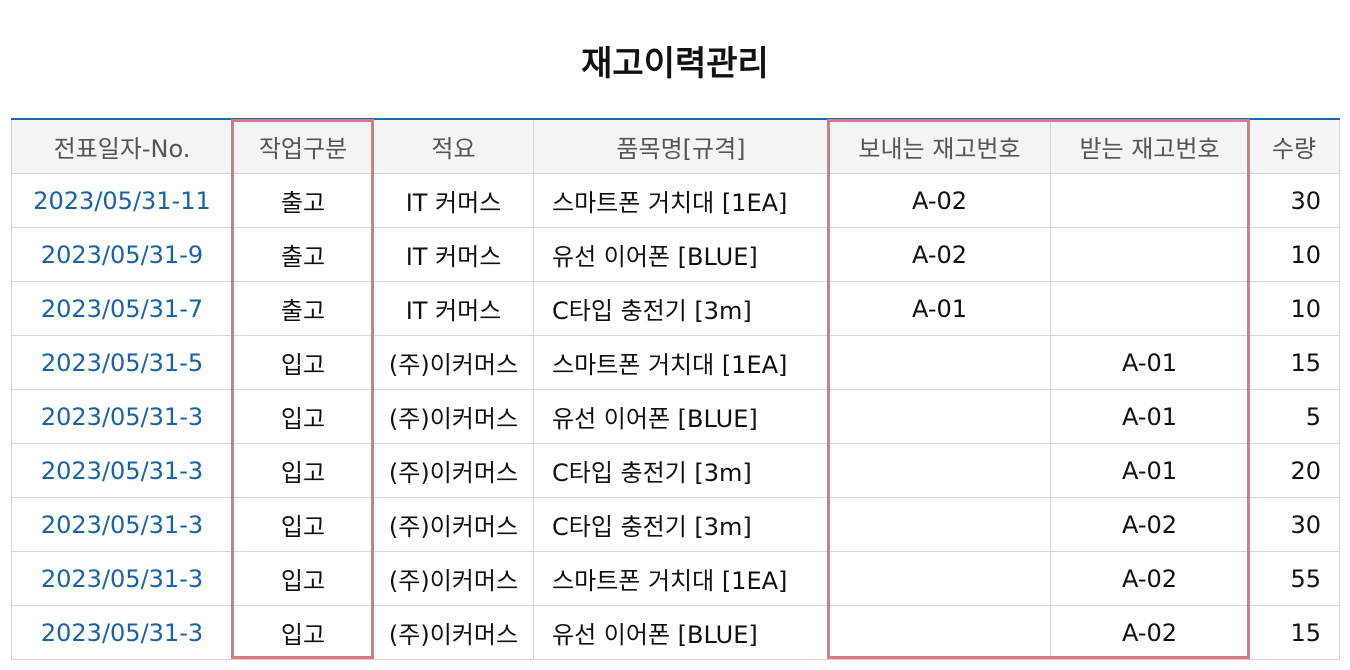  Describe the element at coordinates (1294, 470) in the screenshot. I see `quantity: 20` at that location.